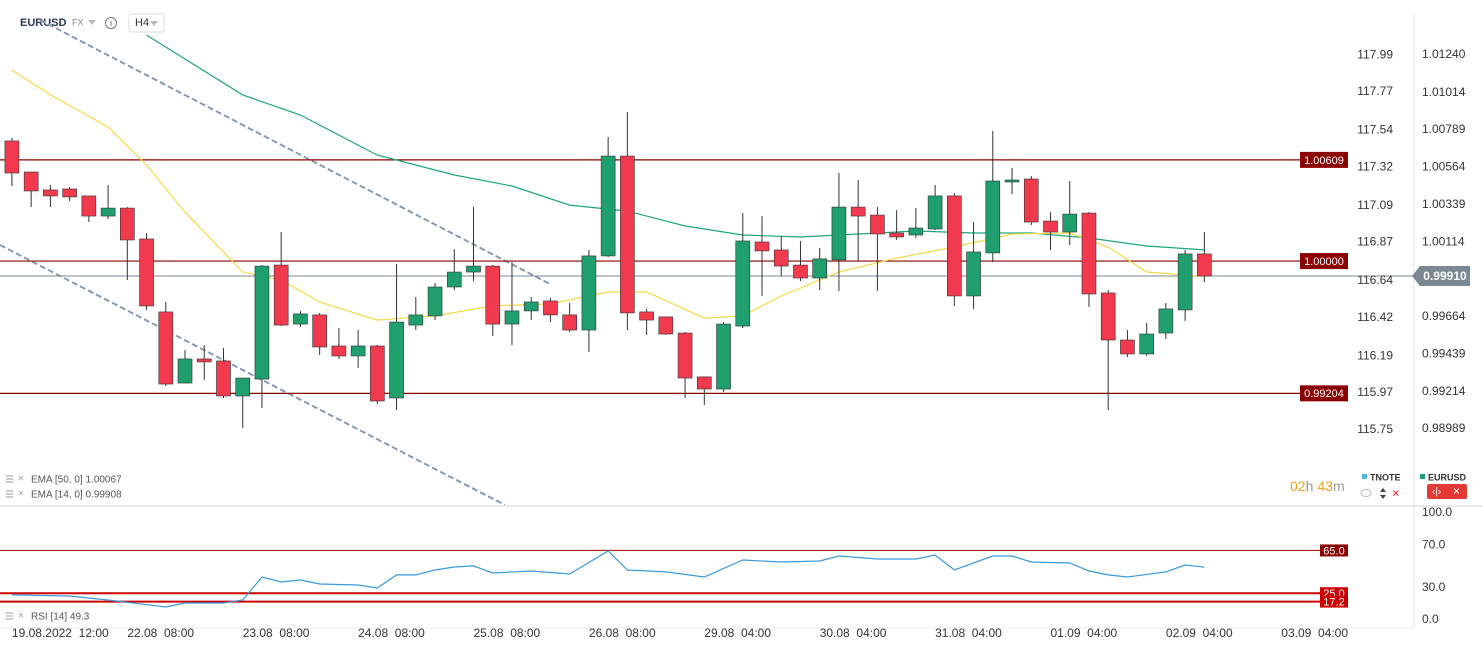  I want to click on x-tick-label: 22.08 08:00, so click(160, 633).